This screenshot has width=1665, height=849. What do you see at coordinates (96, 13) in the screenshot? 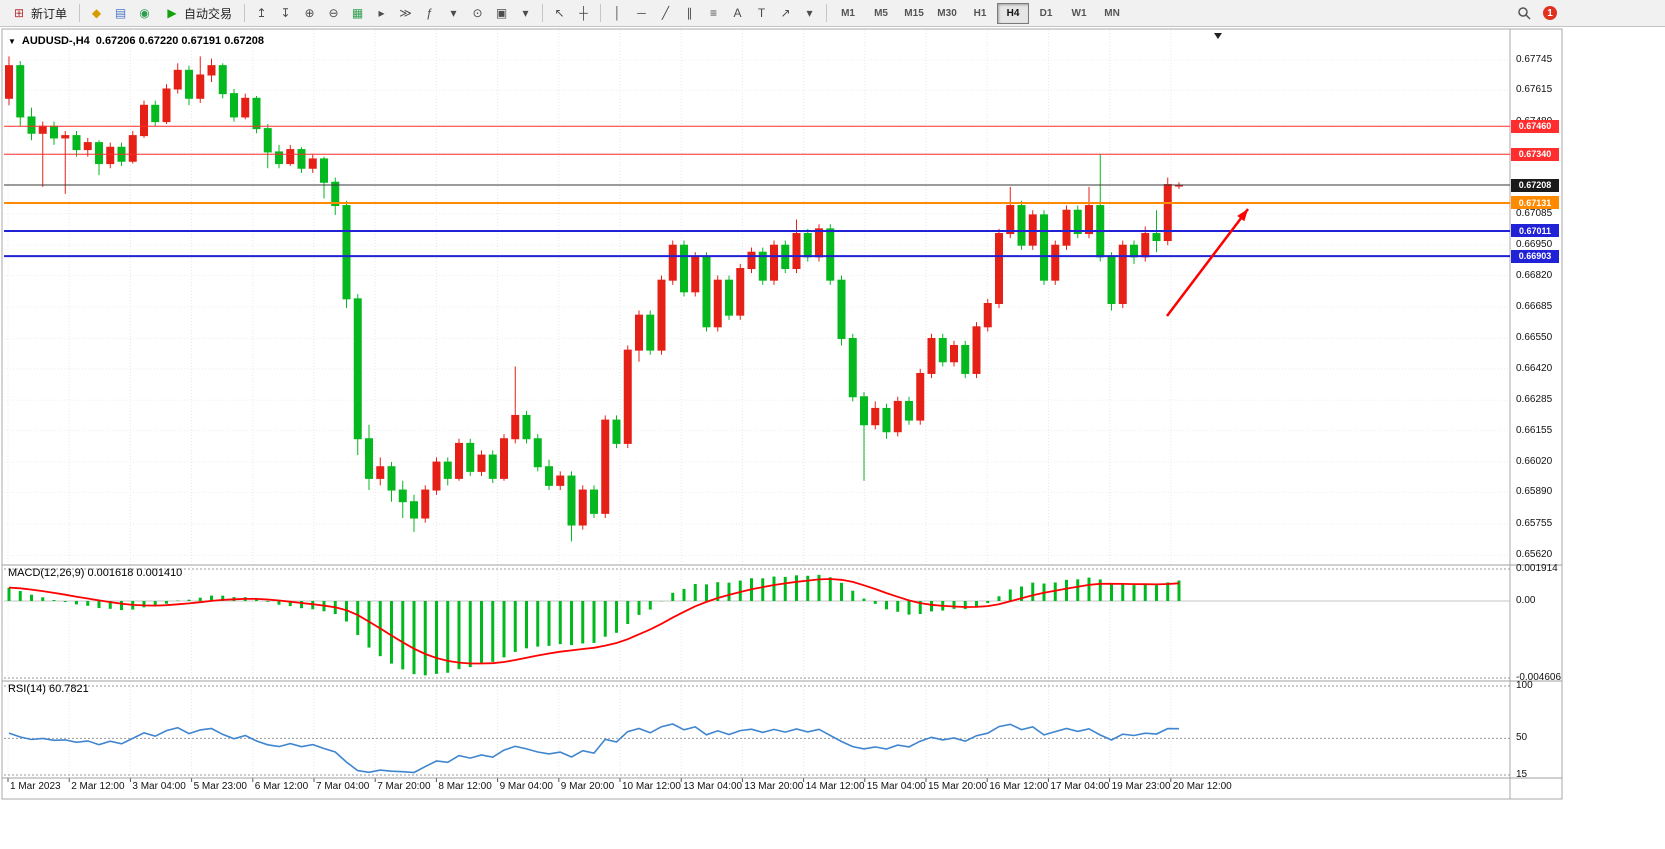
I see `symbols-icon: ◆` at bounding box center [96, 13].